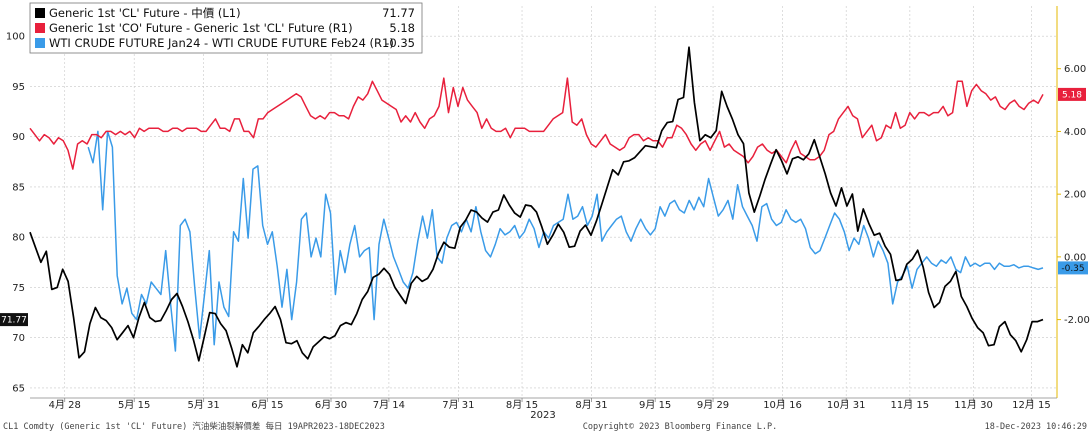  I want to click on left-axis-tick-label: 65, so click(18, 388).